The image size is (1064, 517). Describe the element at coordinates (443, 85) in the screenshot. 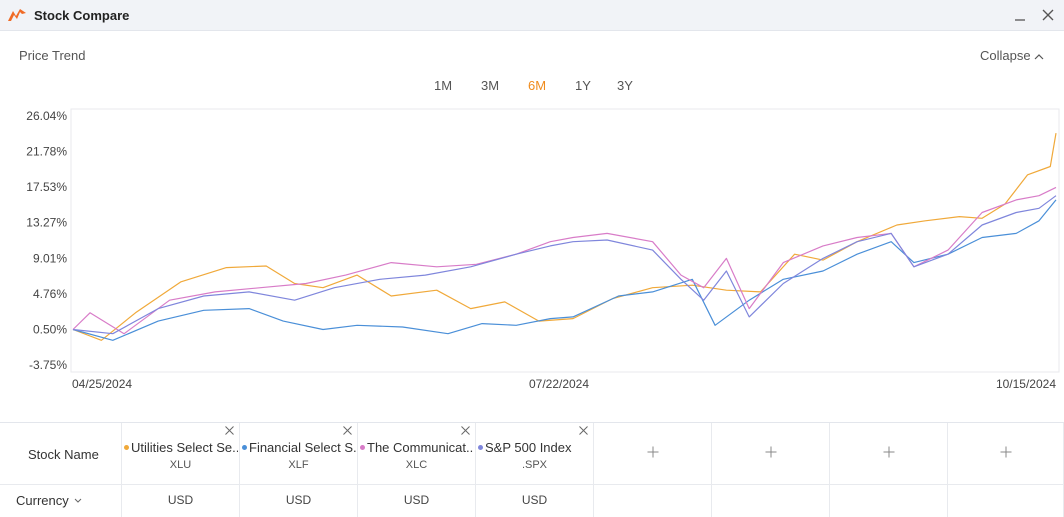

I see `tab-1m: 1M` at that location.